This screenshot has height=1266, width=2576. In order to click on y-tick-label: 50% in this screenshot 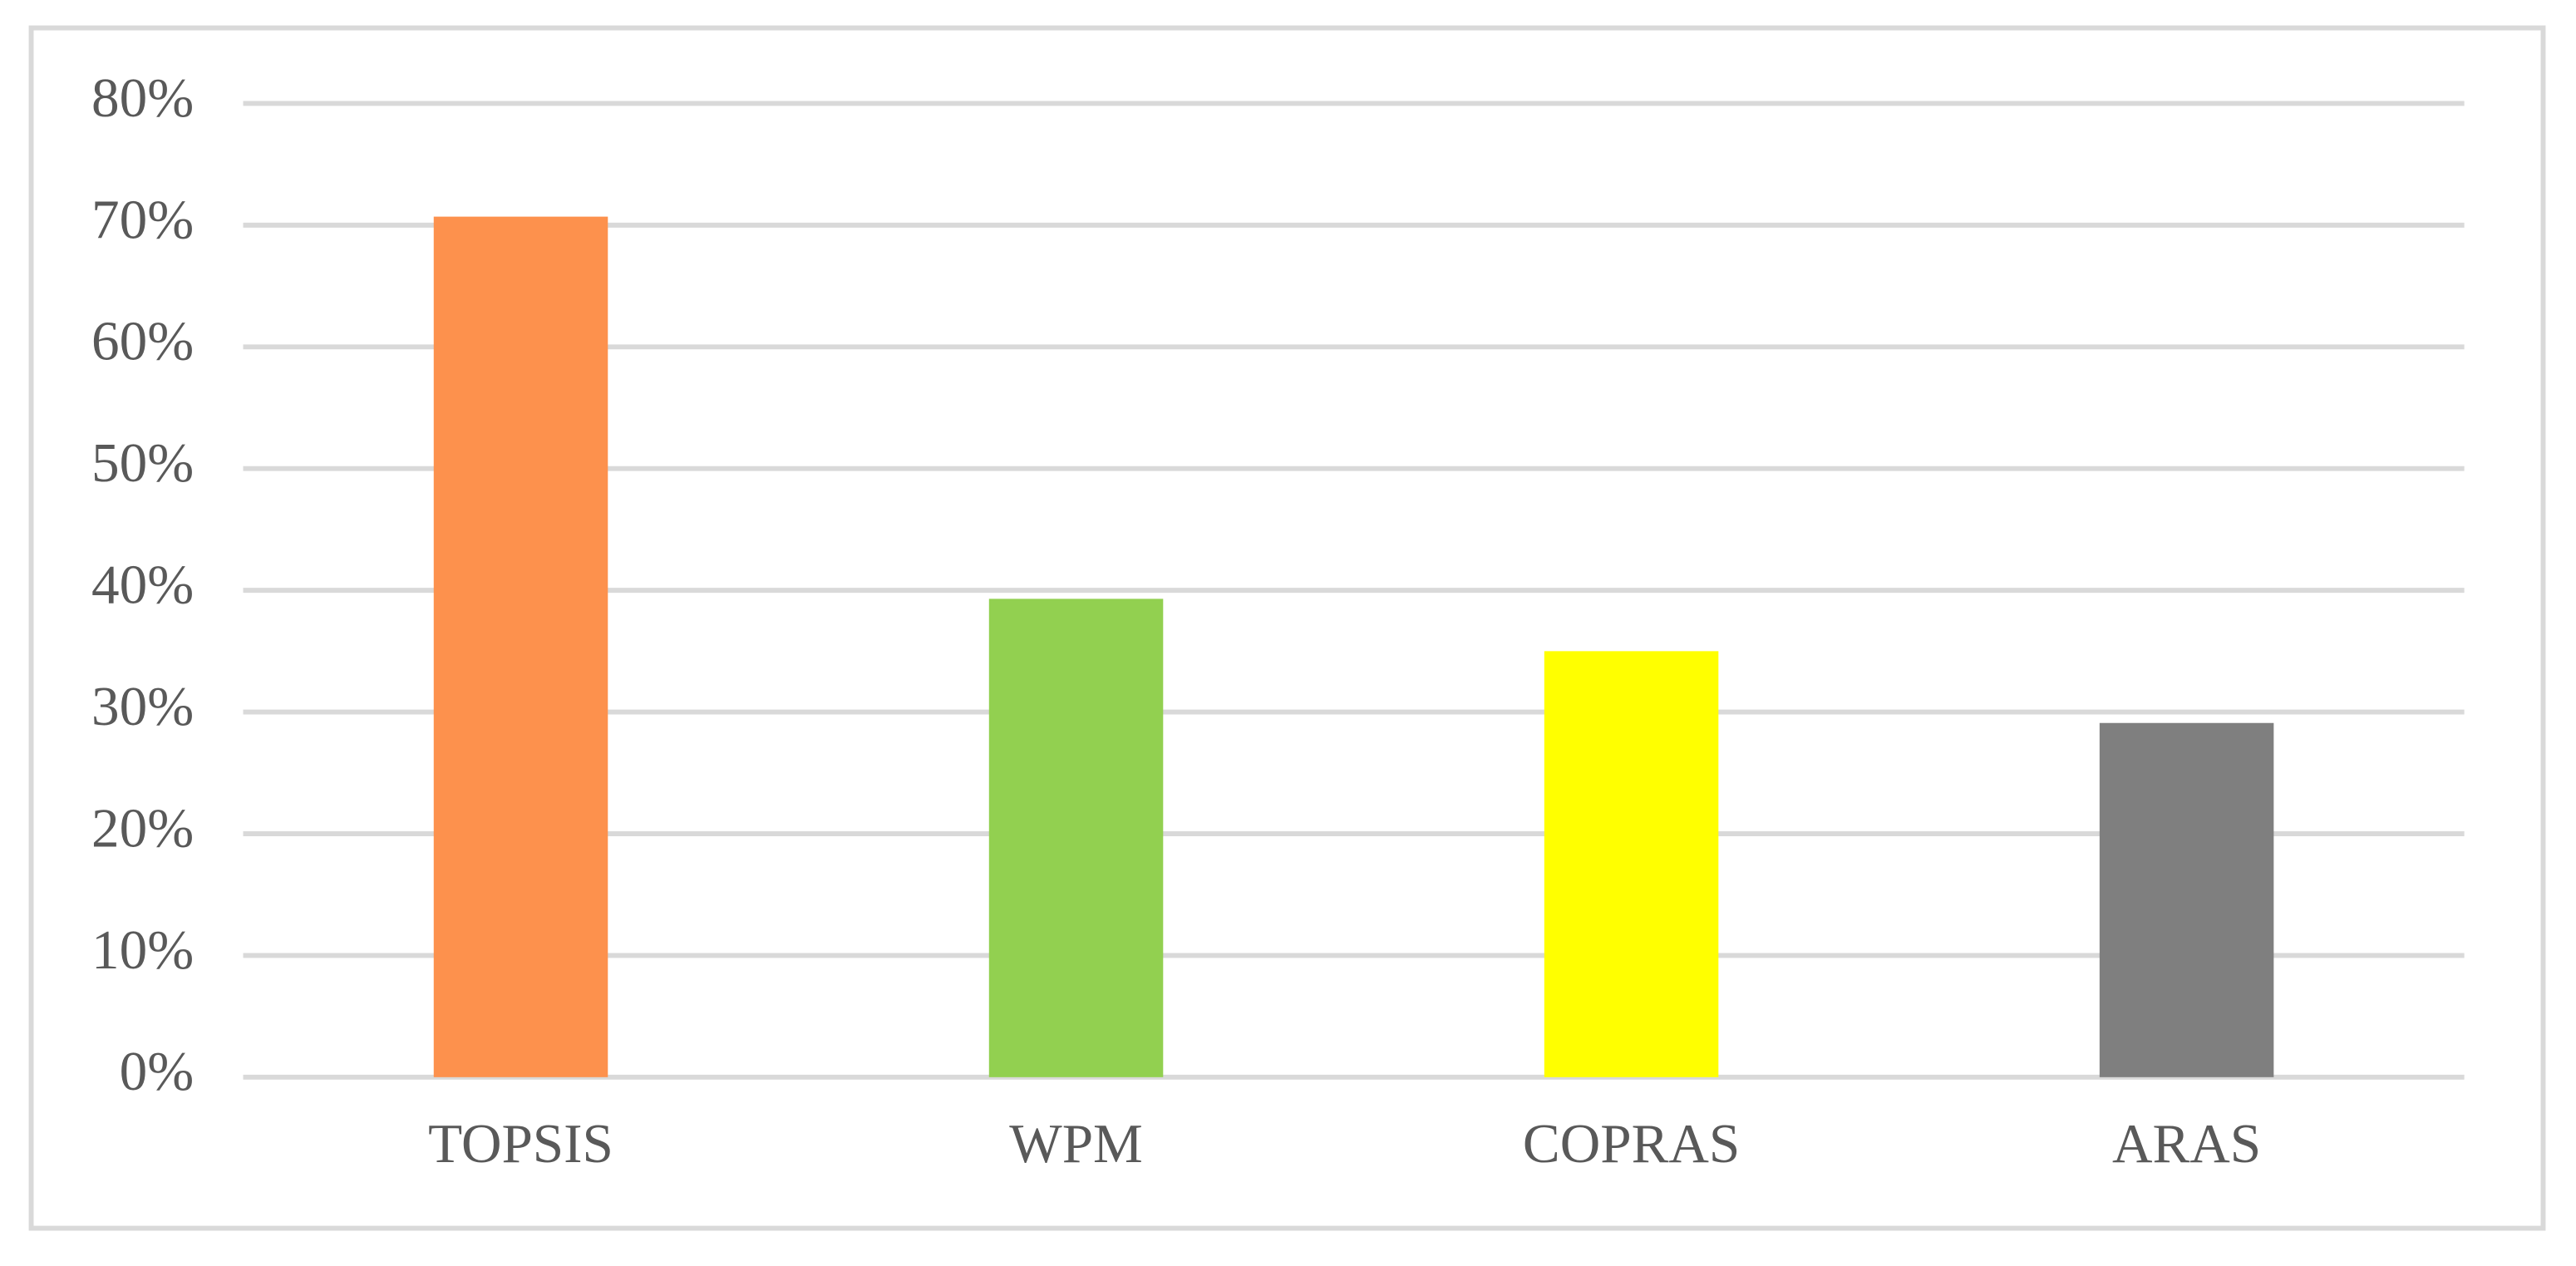, I will do `click(142, 462)`.